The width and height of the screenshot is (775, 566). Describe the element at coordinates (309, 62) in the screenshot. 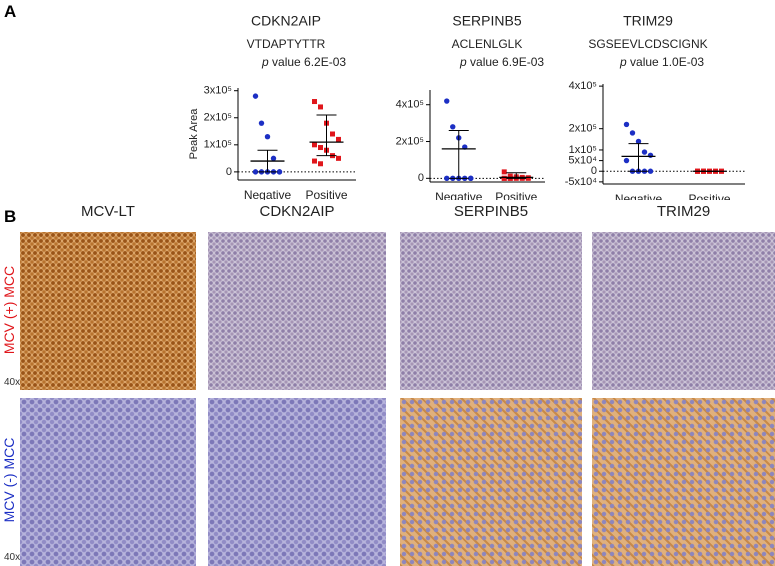

I see `p-text: value 6.2E-03` at that location.